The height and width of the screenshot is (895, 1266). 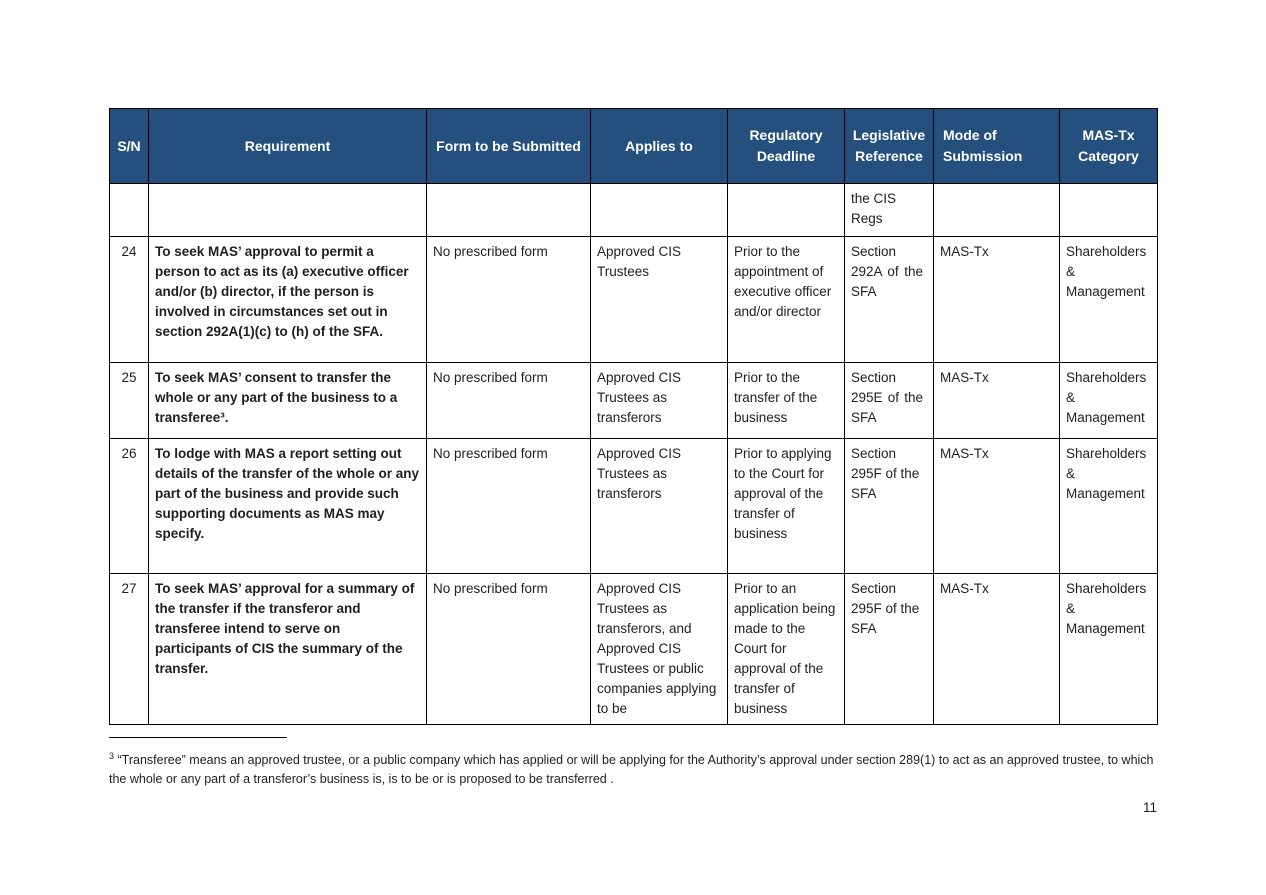 What do you see at coordinates (889, 400) in the screenshot?
I see `cell-reference: Section 295E of the SFA` at bounding box center [889, 400].